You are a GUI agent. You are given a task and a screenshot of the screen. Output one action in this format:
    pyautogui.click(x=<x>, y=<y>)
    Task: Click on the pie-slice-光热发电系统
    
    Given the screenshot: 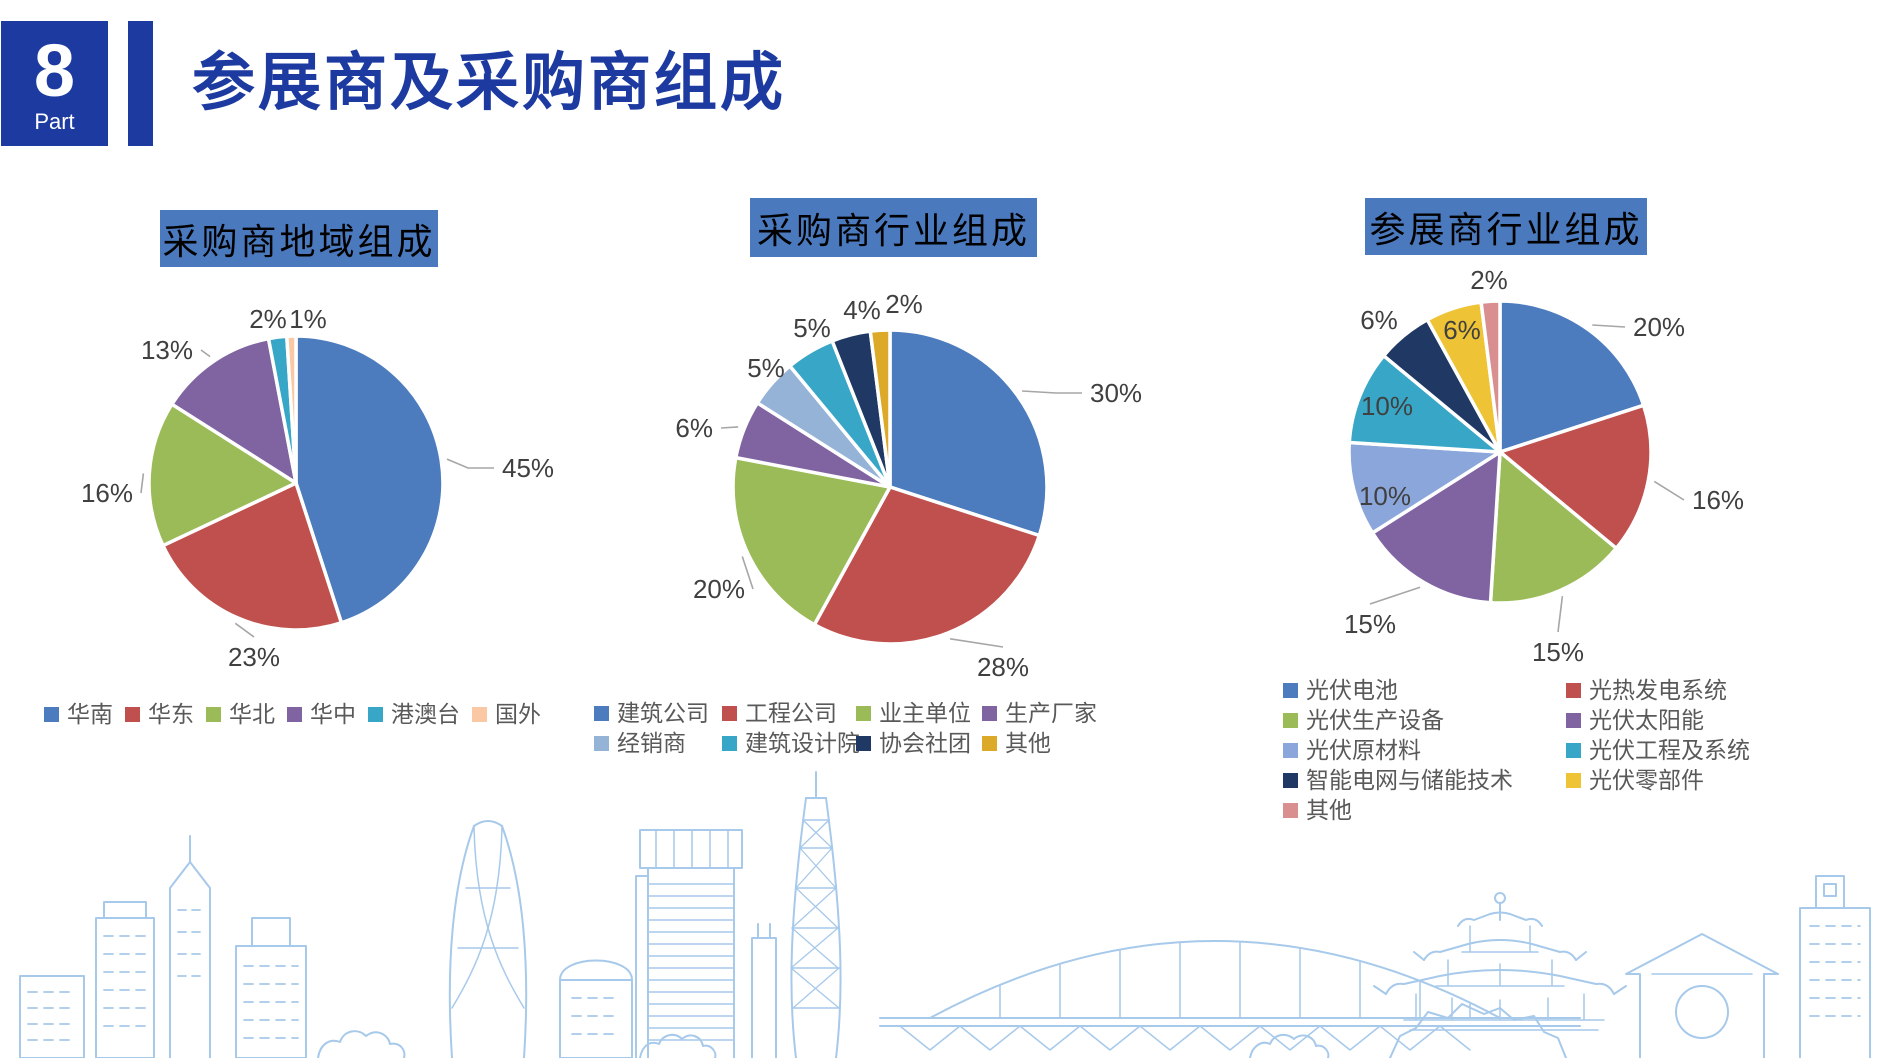 What is the action you would take?
    pyautogui.click(x=1575, y=477)
    